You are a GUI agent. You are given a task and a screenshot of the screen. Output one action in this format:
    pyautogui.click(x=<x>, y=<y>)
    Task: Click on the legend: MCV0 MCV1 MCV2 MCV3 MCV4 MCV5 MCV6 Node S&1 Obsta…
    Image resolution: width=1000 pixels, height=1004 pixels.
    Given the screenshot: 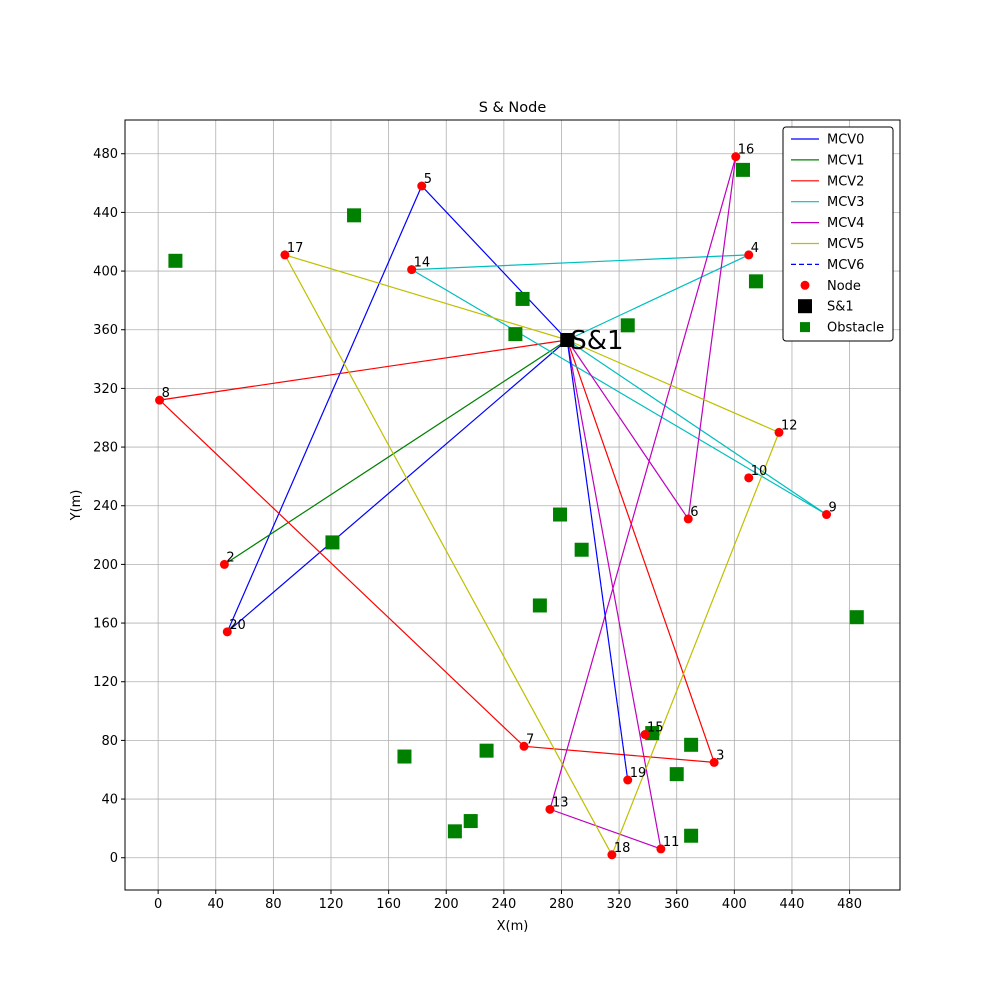 What is the action you would take?
    pyautogui.click(x=838, y=234)
    